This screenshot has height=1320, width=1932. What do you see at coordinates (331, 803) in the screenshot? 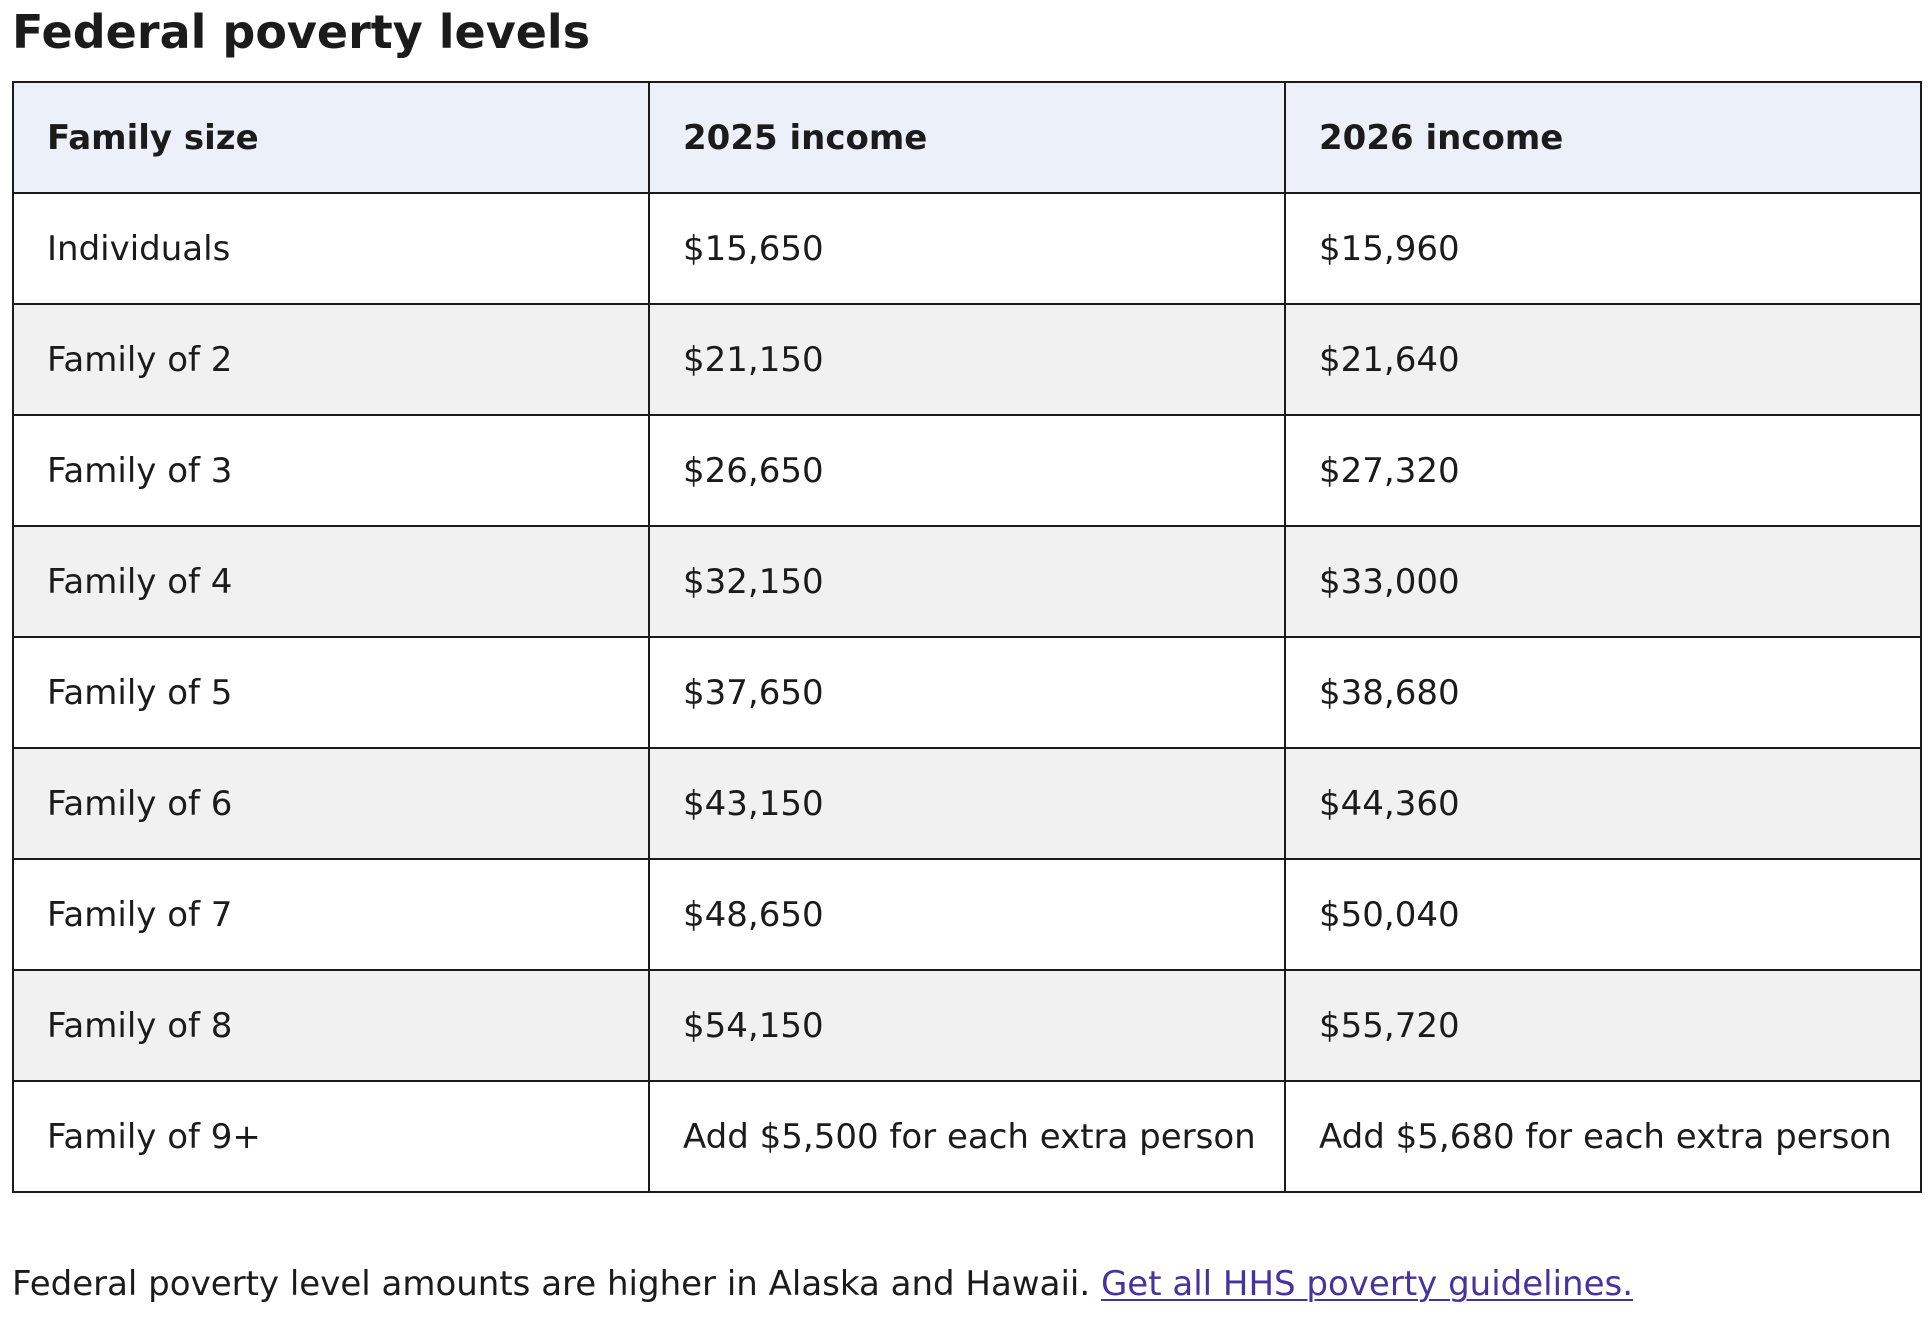
I see `family-size-cell: Family of 6` at bounding box center [331, 803].